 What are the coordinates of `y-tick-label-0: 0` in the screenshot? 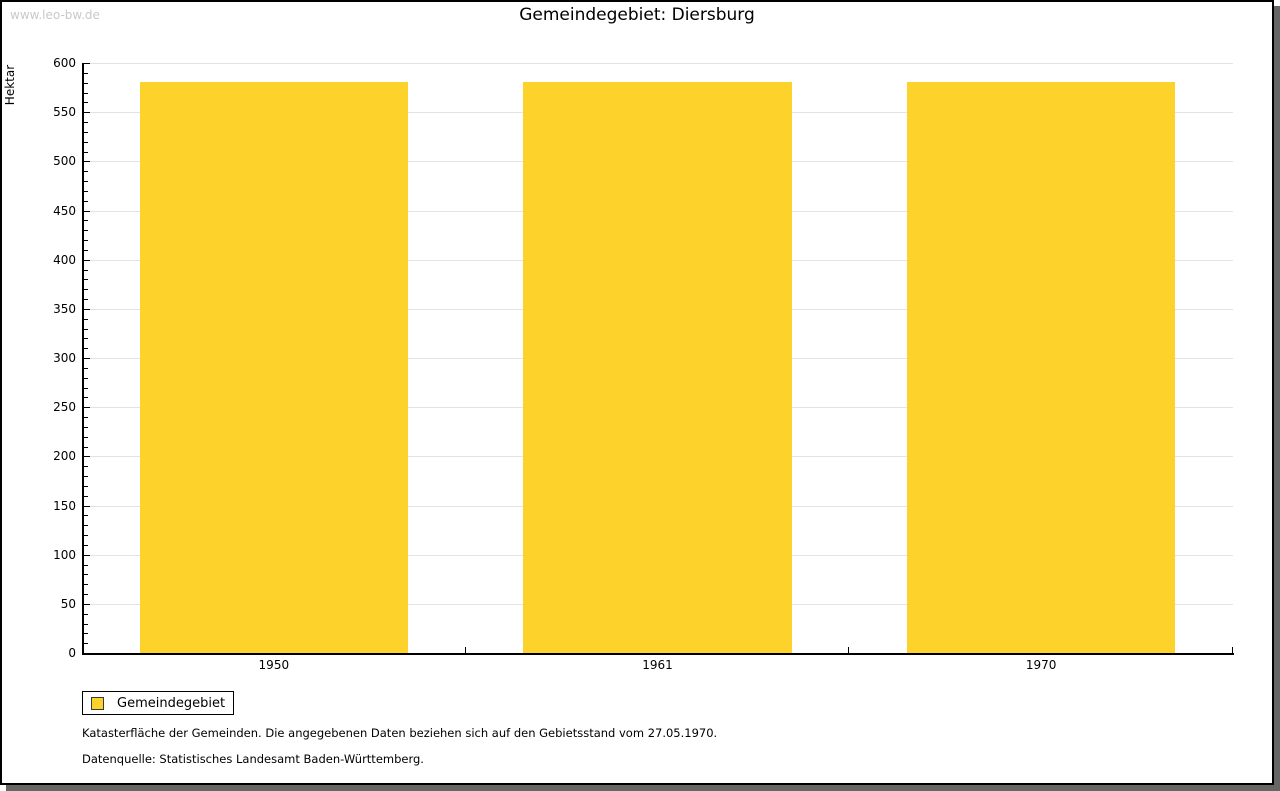 It's located at (72, 653).